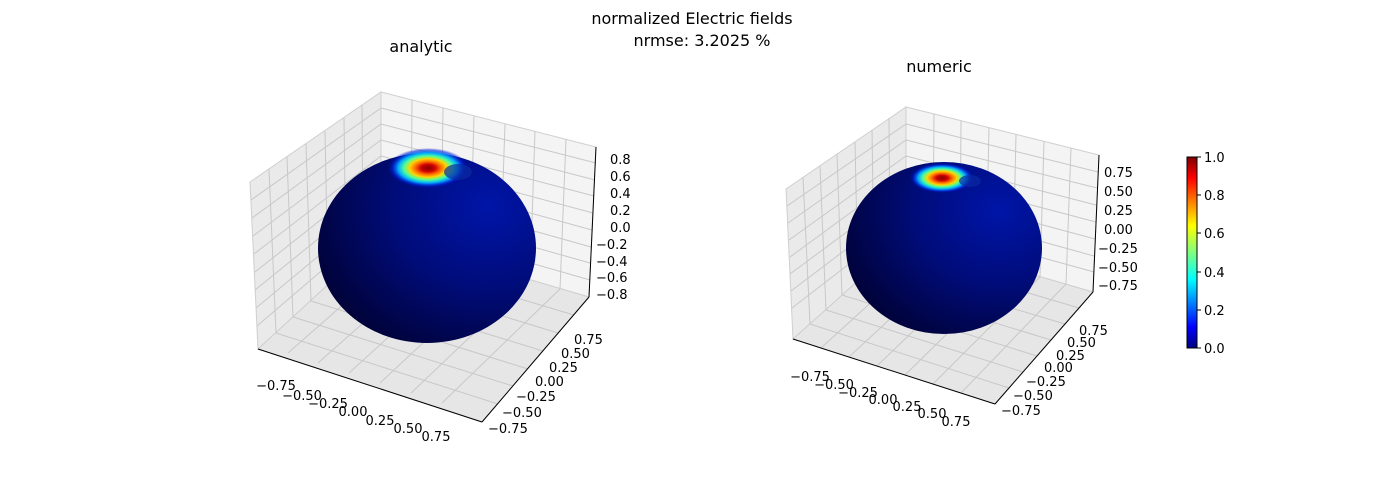 The width and height of the screenshot is (1400, 500). What do you see at coordinates (956, 422) in the screenshot?
I see `numeric-x-tick: 0.75` at bounding box center [956, 422].